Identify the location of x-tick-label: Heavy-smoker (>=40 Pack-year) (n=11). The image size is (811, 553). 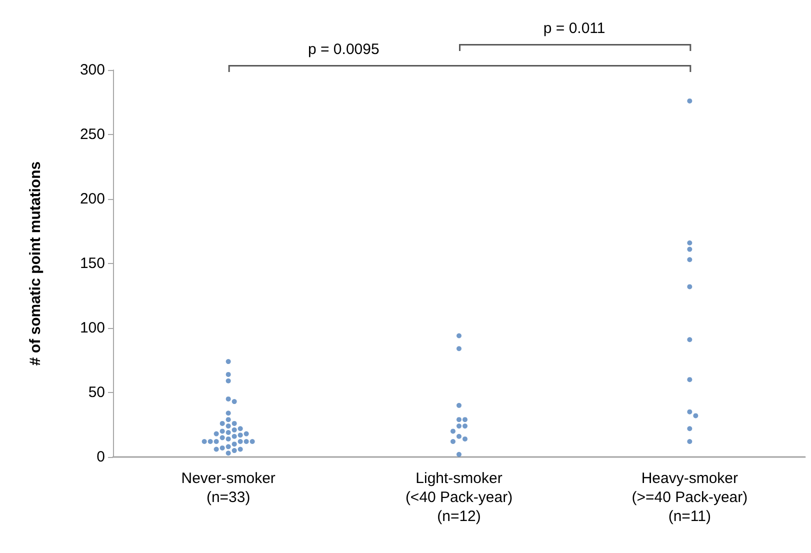
(690, 497).